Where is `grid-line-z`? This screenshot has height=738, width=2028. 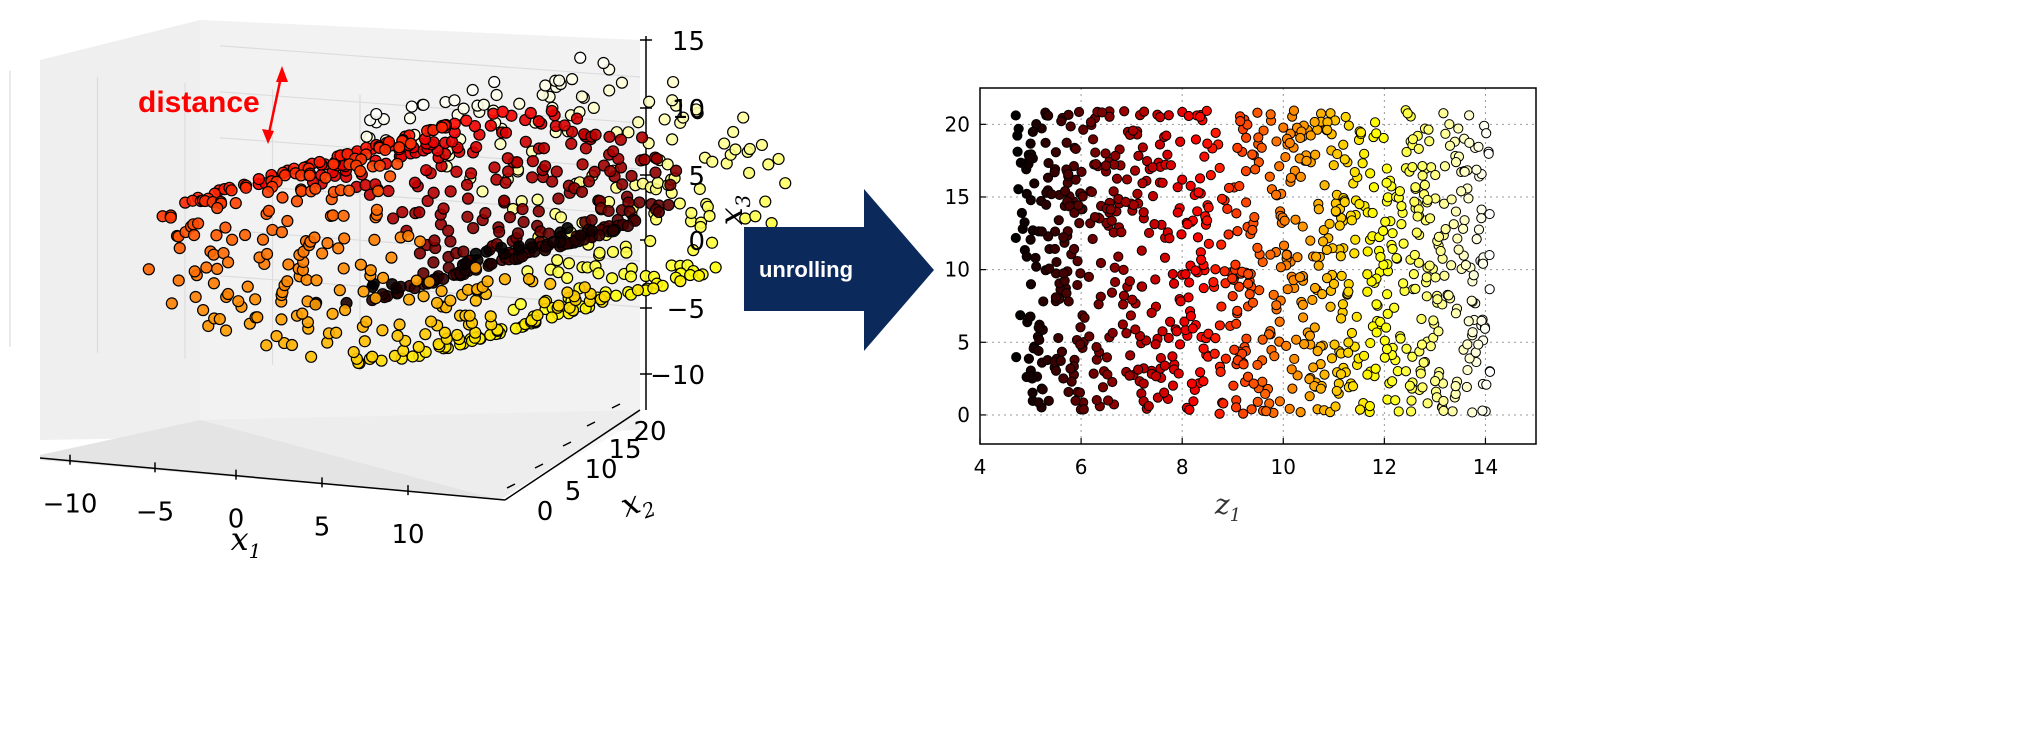 grid-line-z is located at coordinates (430, 61).